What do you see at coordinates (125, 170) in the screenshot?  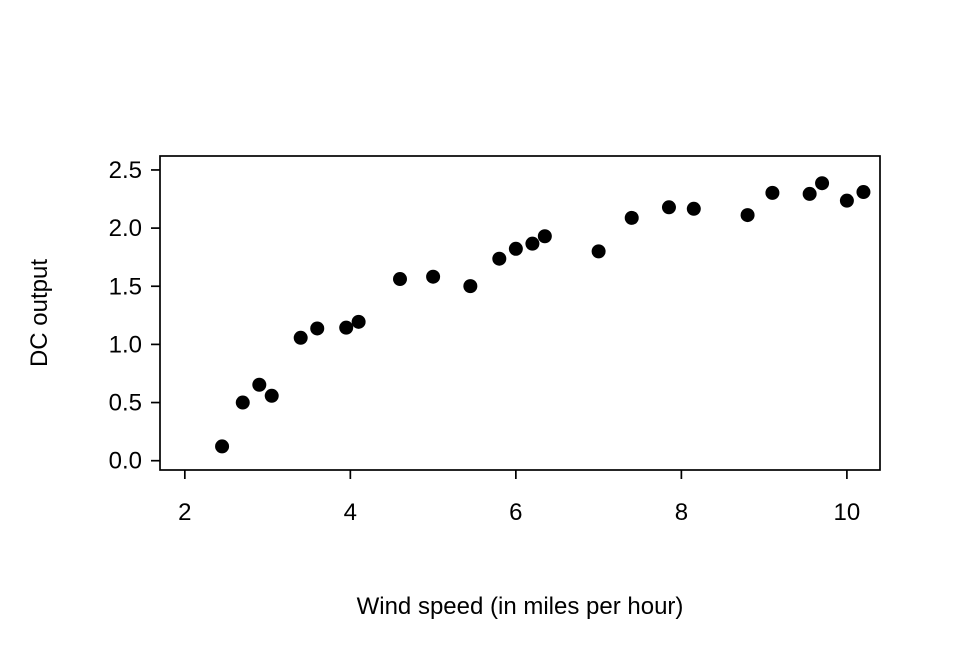 I see `y-tick-label: 2.5` at bounding box center [125, 170].